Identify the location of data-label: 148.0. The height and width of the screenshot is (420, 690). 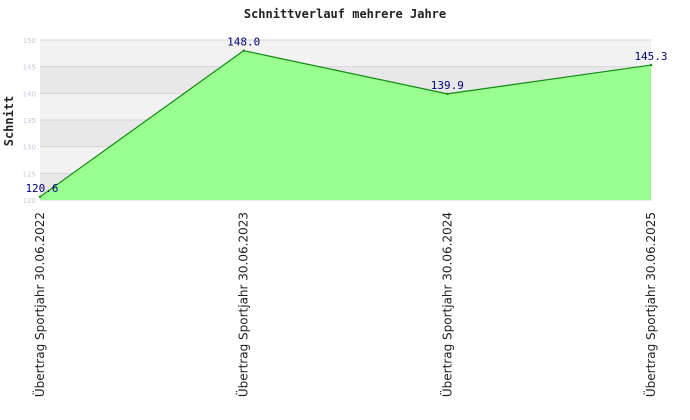
(243, 42).